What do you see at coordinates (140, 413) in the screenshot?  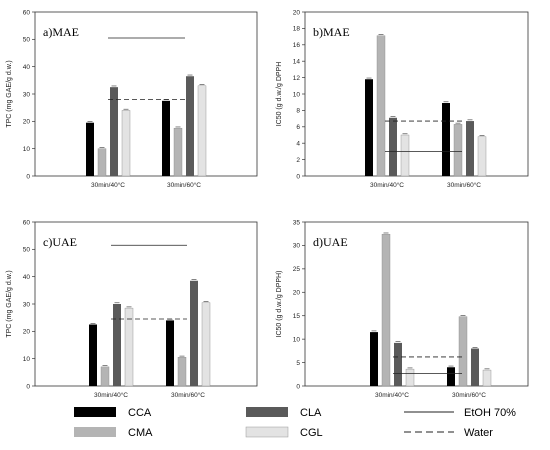 I see `legend-label: CCA` at bounding box center [140, 413].